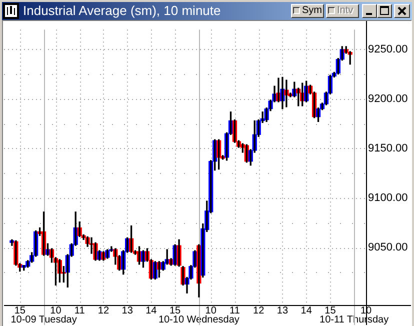 The height and width of the screenshot is (326, 414). I want to click on y-tick-label: 9150.00, so click(388, 148).